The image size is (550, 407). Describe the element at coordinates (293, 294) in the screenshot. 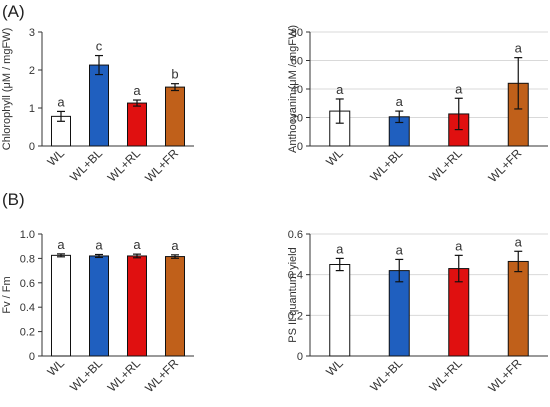

I see `y-axis-label: PS II quantum yield` at that location.